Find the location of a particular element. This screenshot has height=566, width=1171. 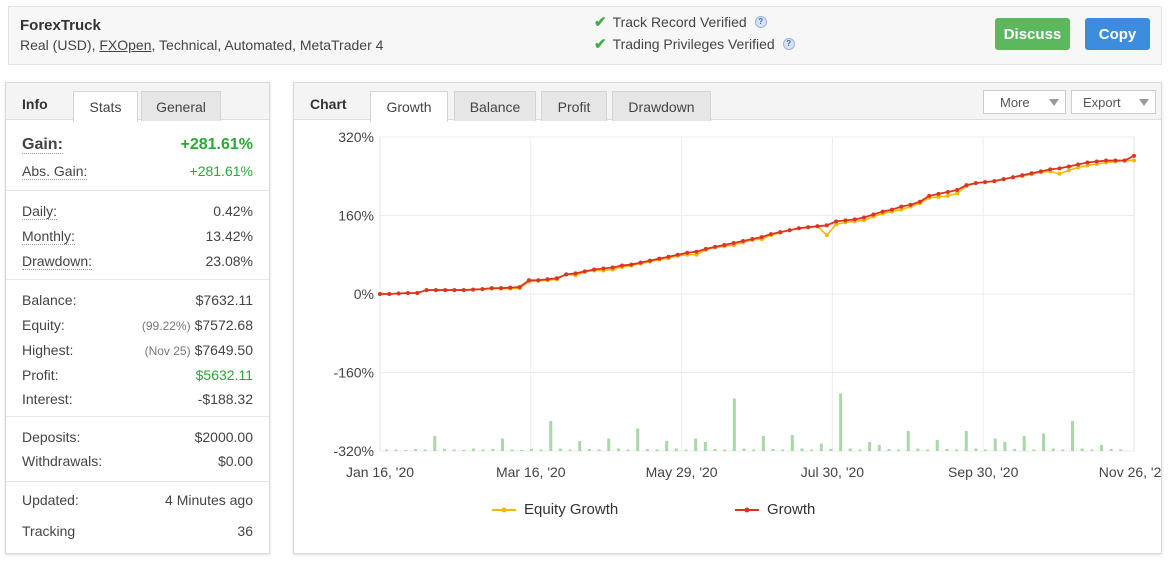

tab-balance: Balance is located at coordinates (495, 106).